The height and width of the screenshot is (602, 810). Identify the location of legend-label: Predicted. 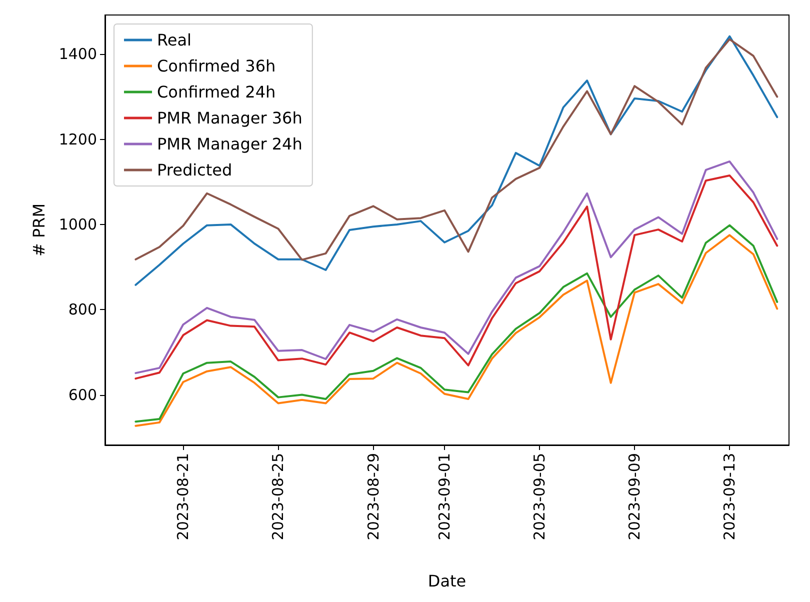
(194, 170).